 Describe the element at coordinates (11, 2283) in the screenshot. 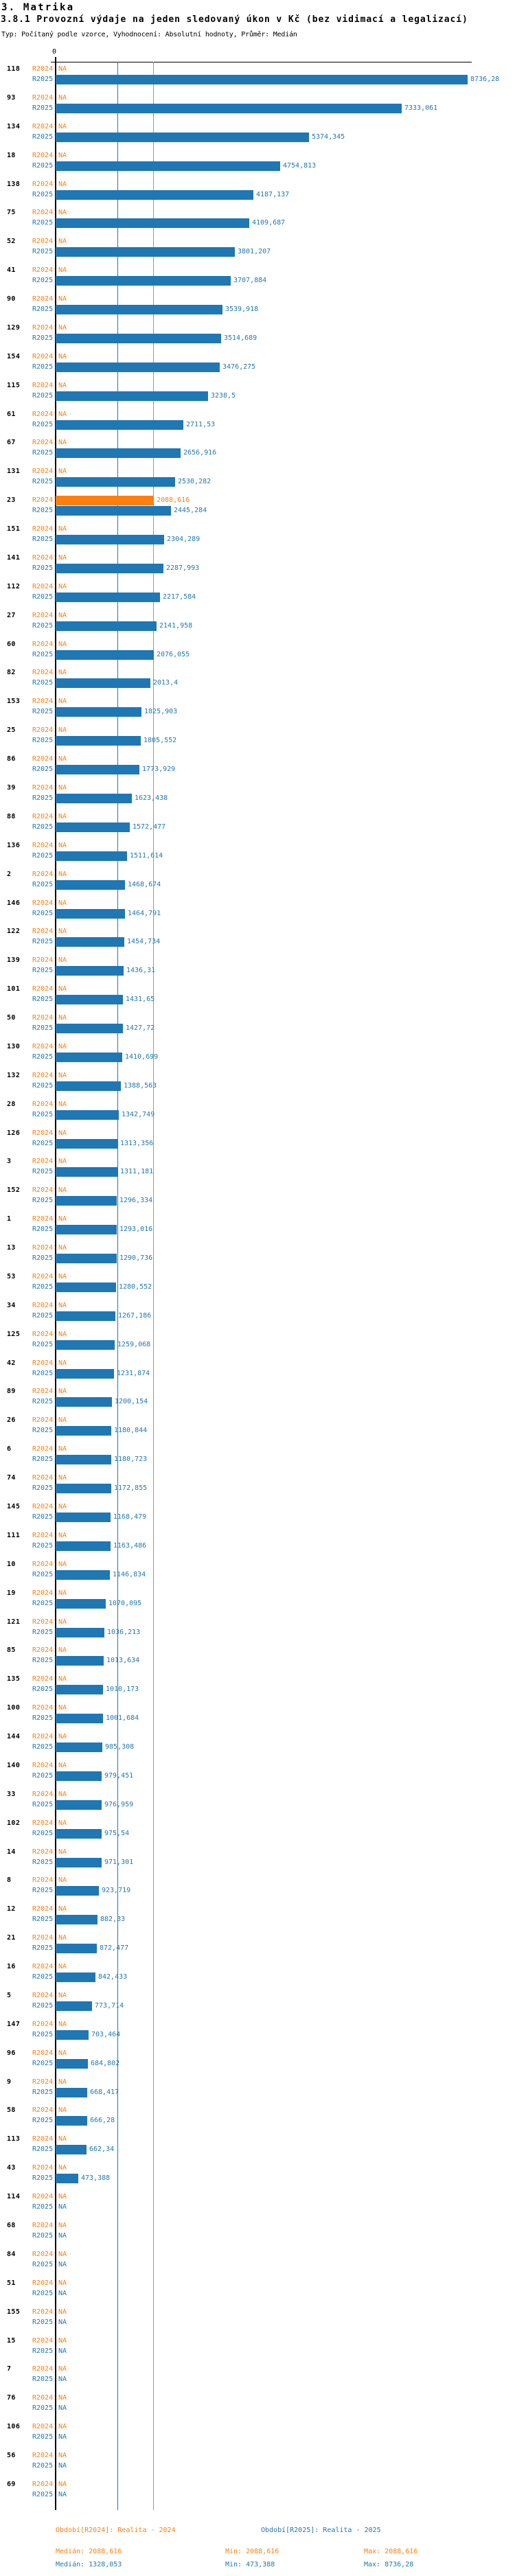

I see `row-label: 51` at that location.